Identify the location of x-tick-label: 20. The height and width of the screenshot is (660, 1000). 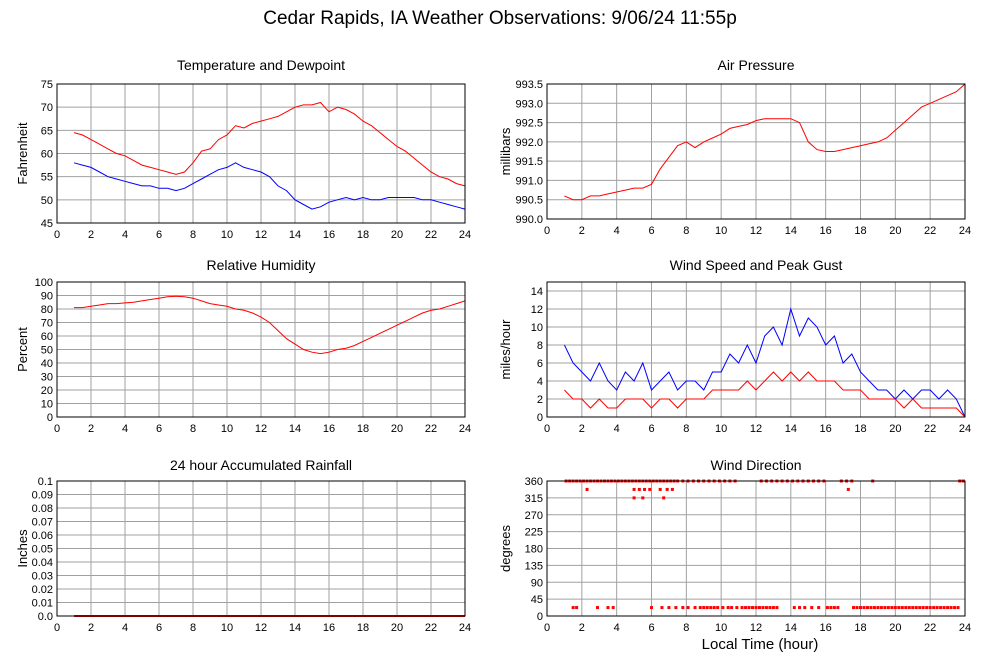
(397, 429).